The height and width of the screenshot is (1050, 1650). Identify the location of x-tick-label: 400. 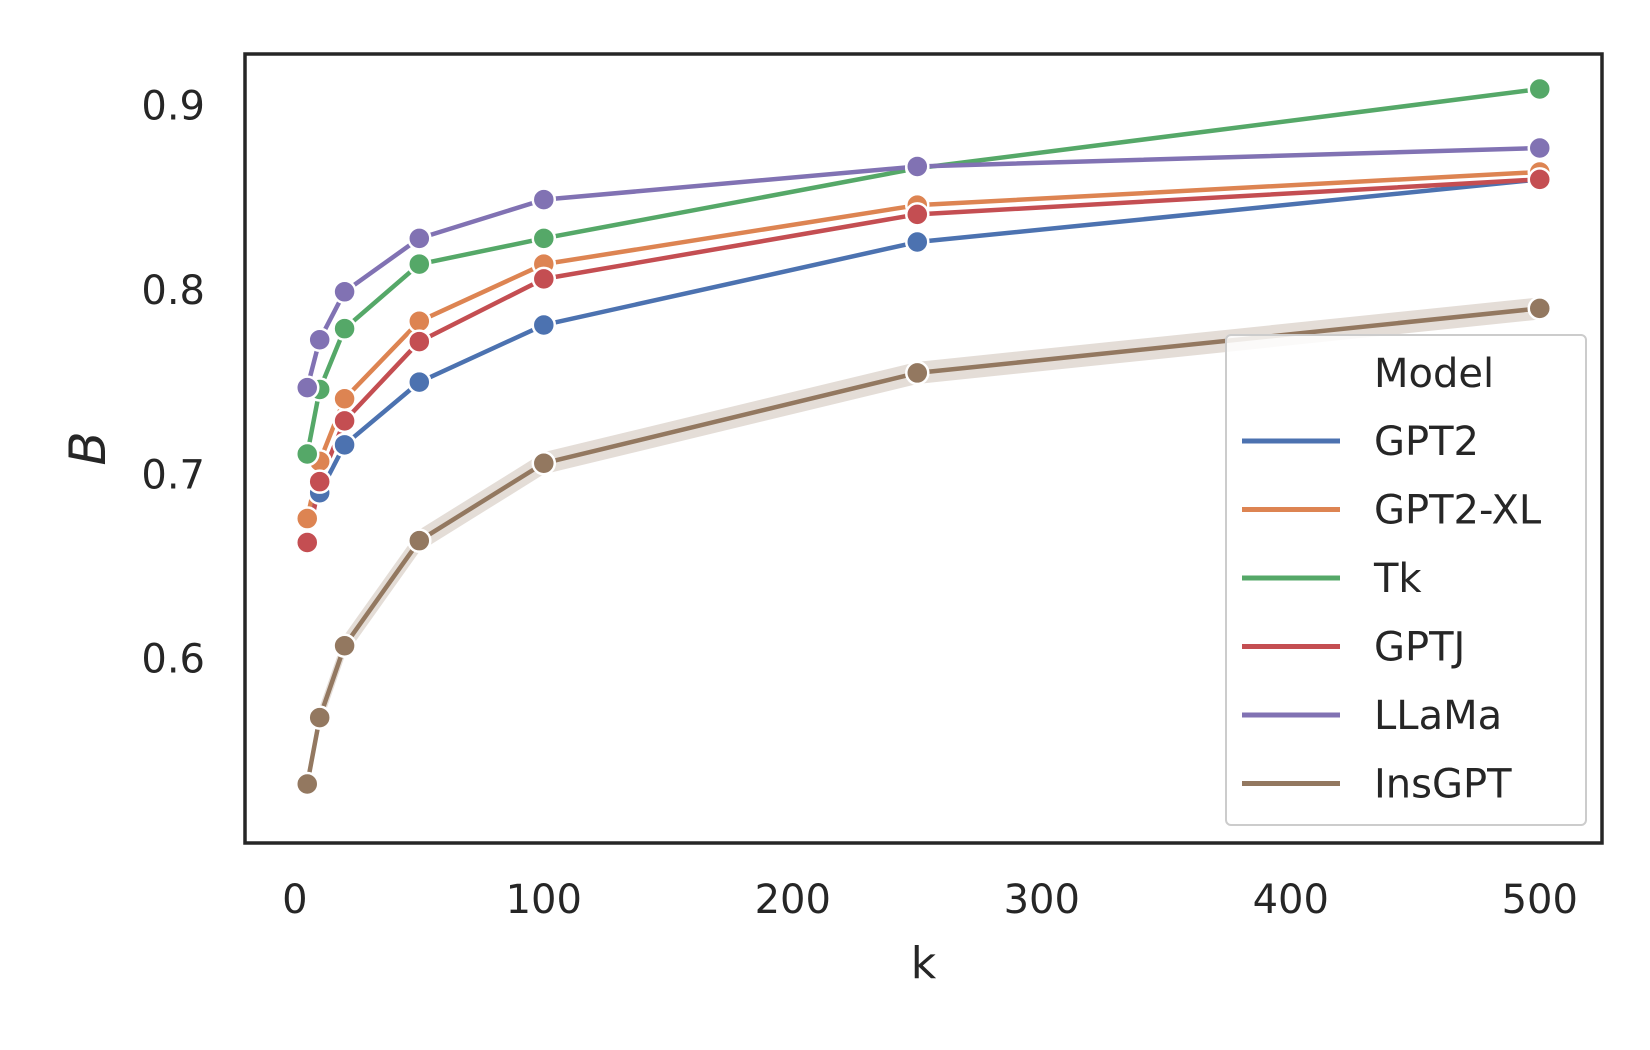
(1291, 900).